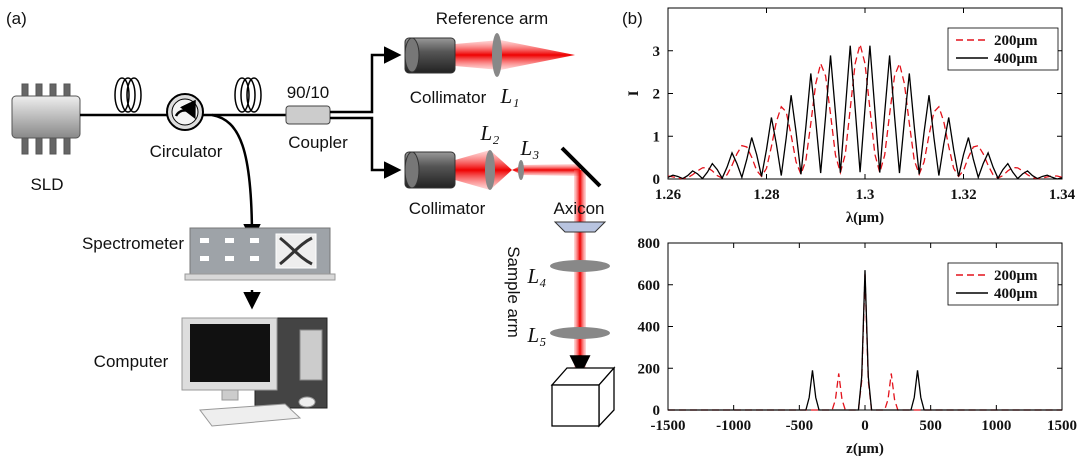 The width and height of the screenshot is (1080, 464). What do you see at coordinates (490, 133) in the screenshot?
I see `label: L₂` at bounding box center [490, 133].